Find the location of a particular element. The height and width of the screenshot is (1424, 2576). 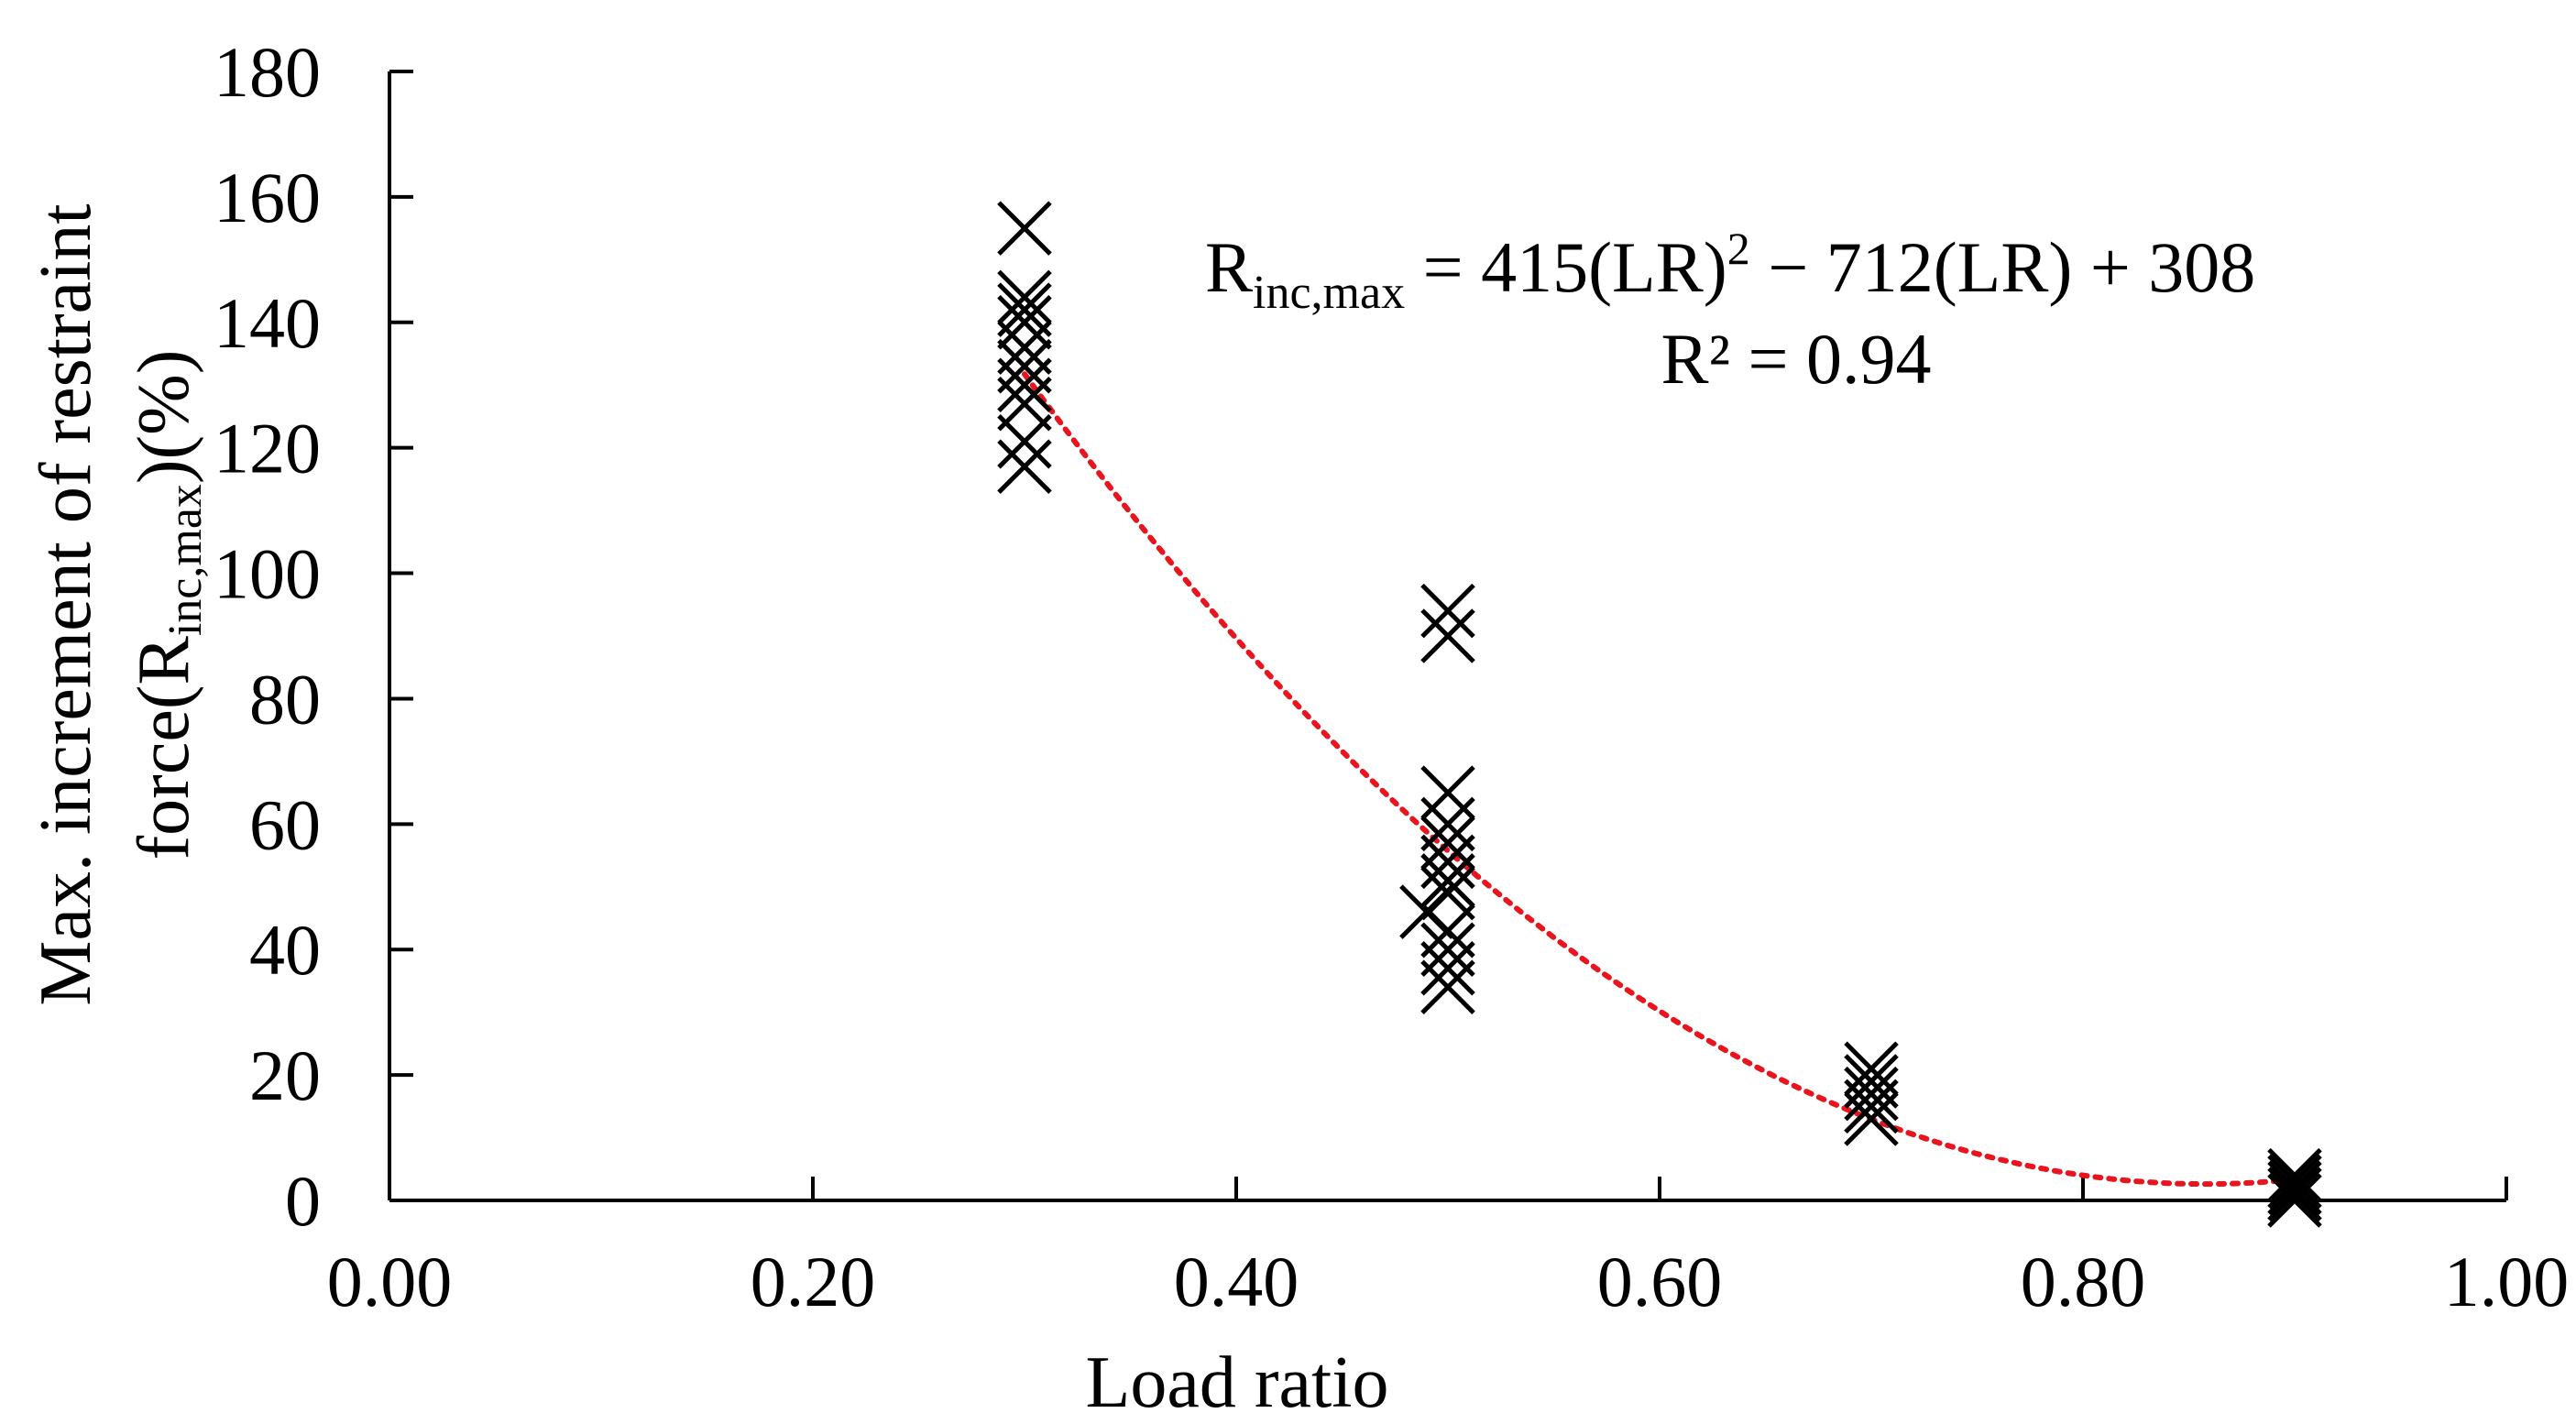

equation-rhs-part2: − 712(LR) + 308 is located at coordinates (2003, 267).